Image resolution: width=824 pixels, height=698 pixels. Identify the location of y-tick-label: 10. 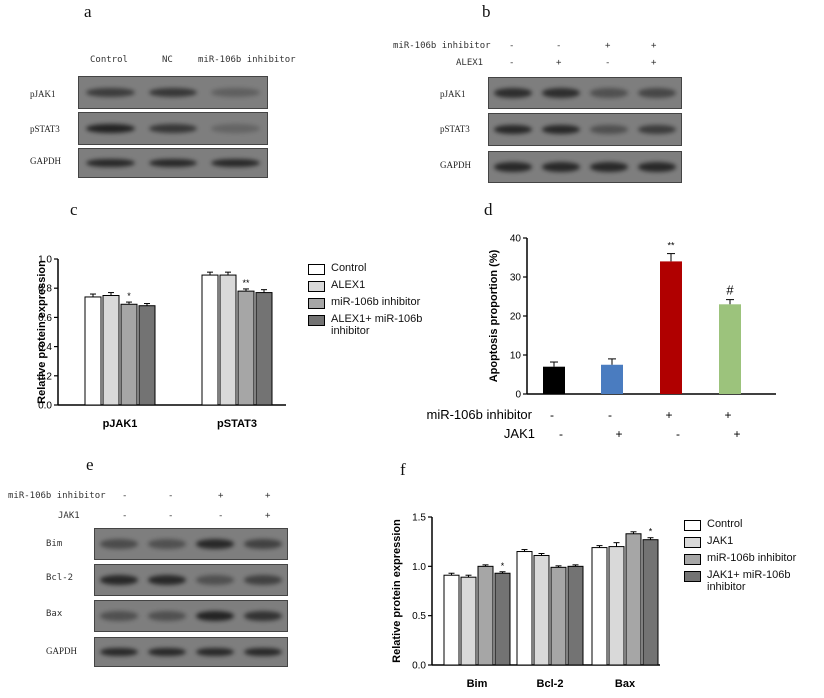
(516, 356).